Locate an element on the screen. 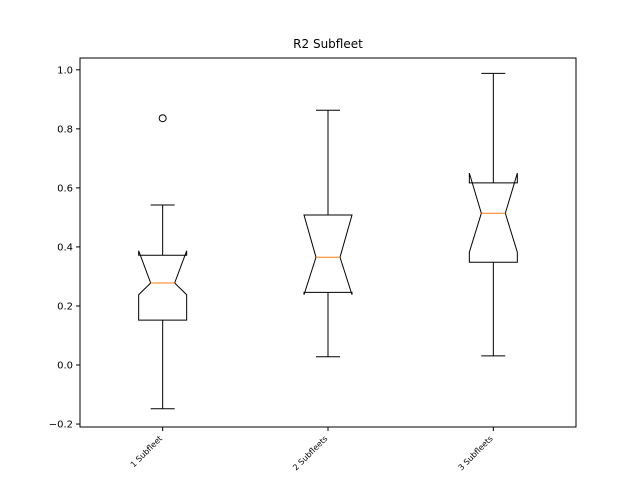 Image resolution: width=640 pixels, height=480 pixels. y-tick-label: 0.6 is located at coordinates (65, 188).